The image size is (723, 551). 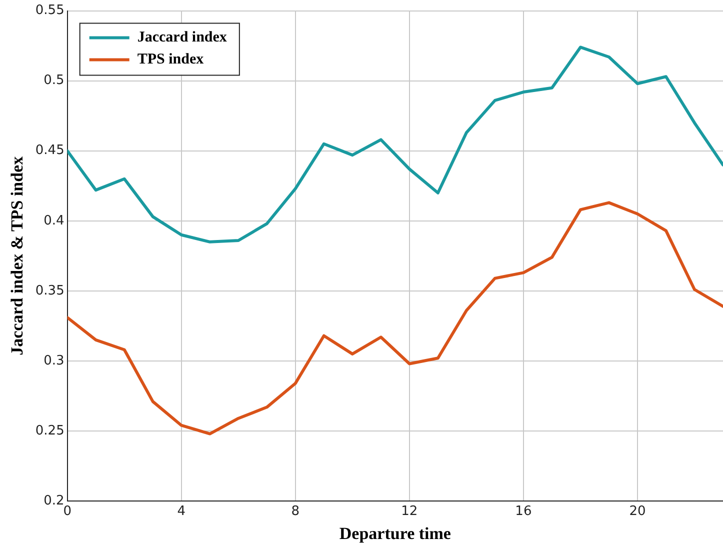 I want to click on y-tick-label: 0.5, so click(x=54, y=80).